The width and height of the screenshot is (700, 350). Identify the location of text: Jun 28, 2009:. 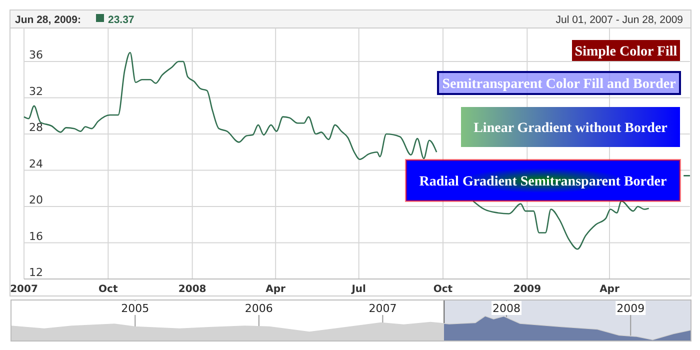
(48, 20).